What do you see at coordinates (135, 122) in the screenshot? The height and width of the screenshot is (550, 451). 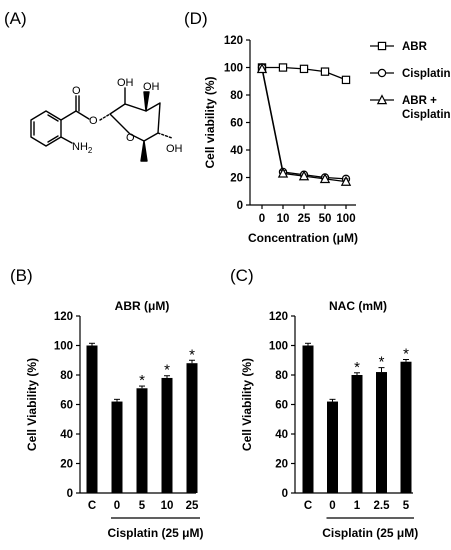 I see `sugar-ring` at bounding box center [135, 122].